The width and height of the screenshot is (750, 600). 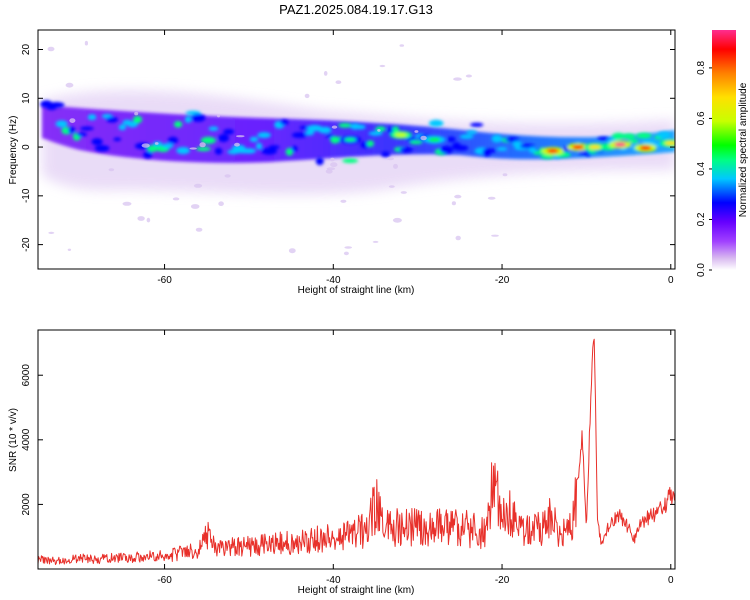 What do you see at coordinates (701, 118) in the screenshot?
I see `colorbar-tick-label: 0.6` at bounding box center [701, 118].